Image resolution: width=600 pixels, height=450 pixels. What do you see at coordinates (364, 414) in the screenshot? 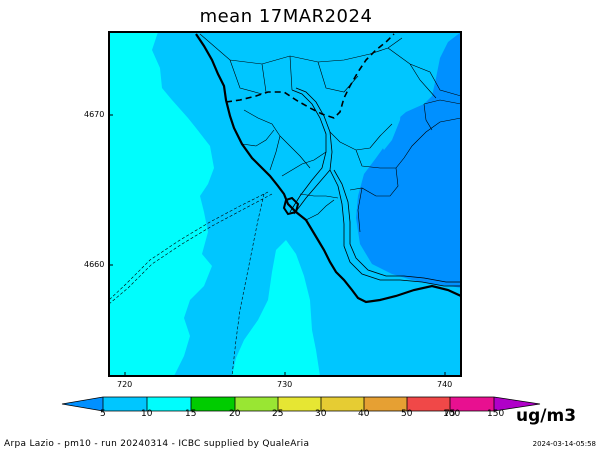
I see `colorbar-label: 40` at bounding box center [364, 414].